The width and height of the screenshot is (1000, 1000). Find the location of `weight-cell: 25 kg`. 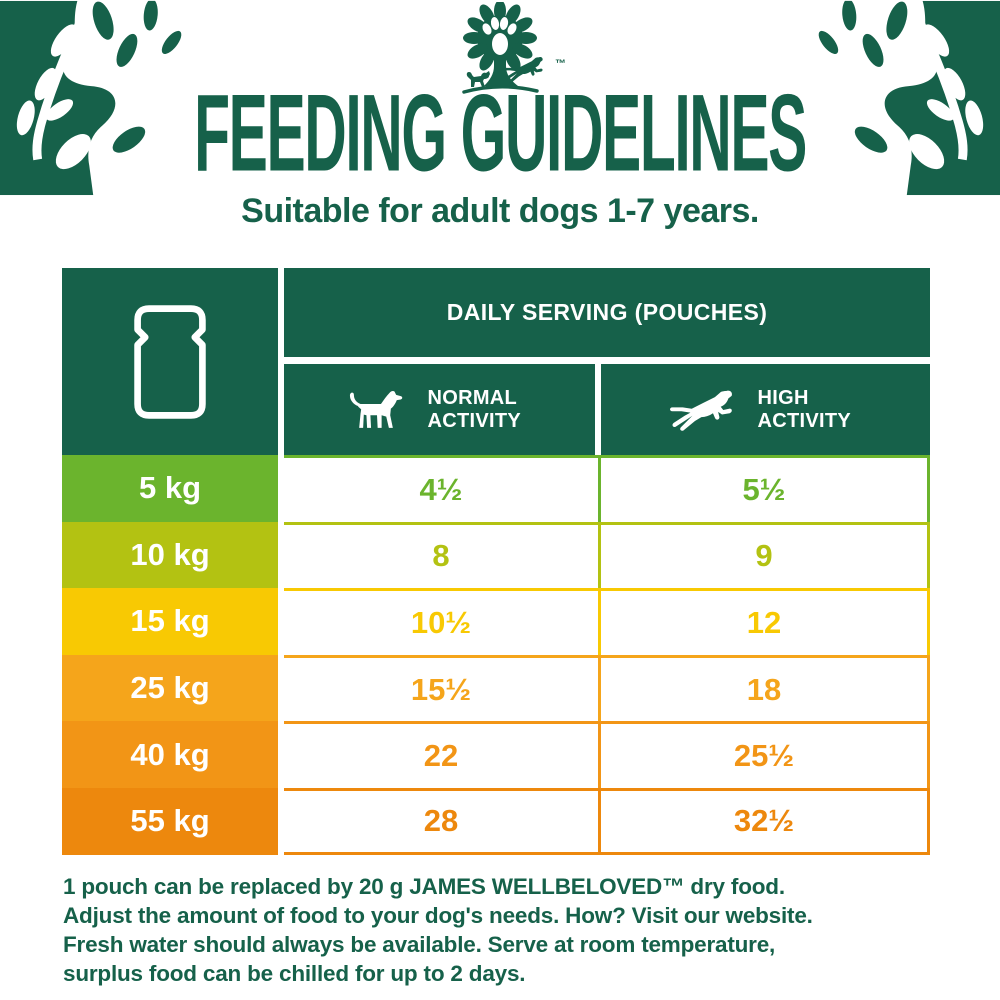

weight-cell: 25 kg is located at coordinates (170, 688).